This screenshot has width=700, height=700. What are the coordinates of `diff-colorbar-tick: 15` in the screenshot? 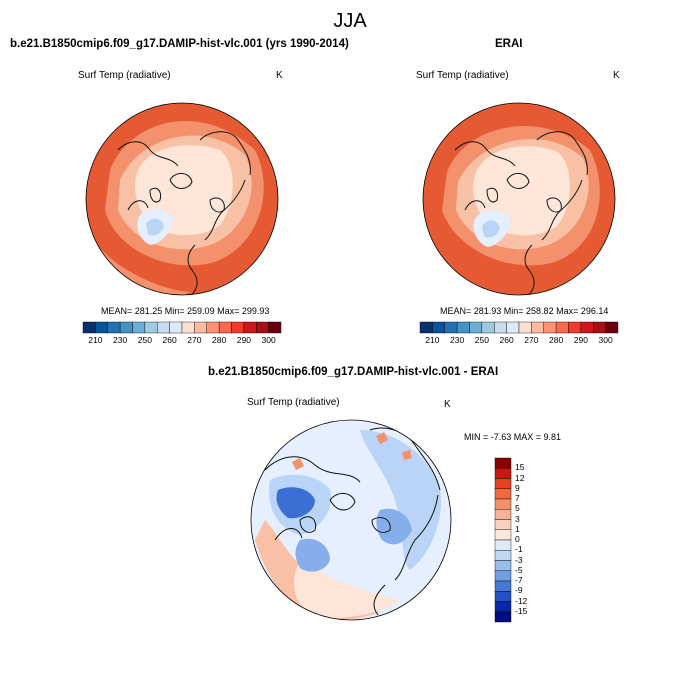 It's located at (520, 467).